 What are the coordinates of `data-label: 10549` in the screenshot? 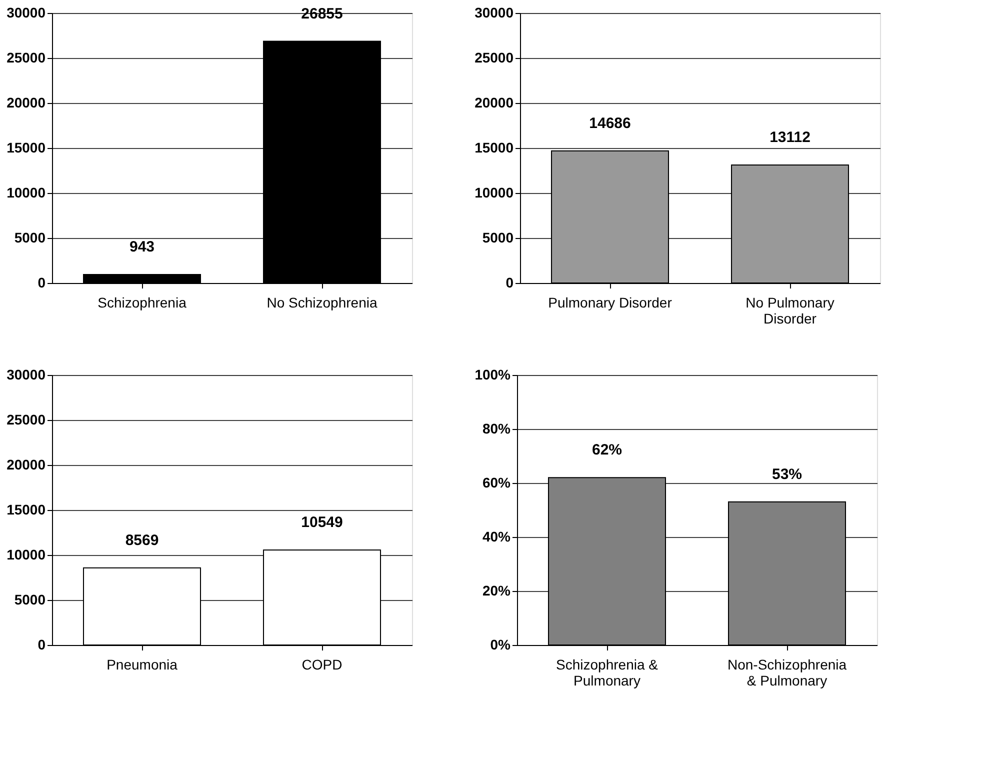 It's located at (322, 523).